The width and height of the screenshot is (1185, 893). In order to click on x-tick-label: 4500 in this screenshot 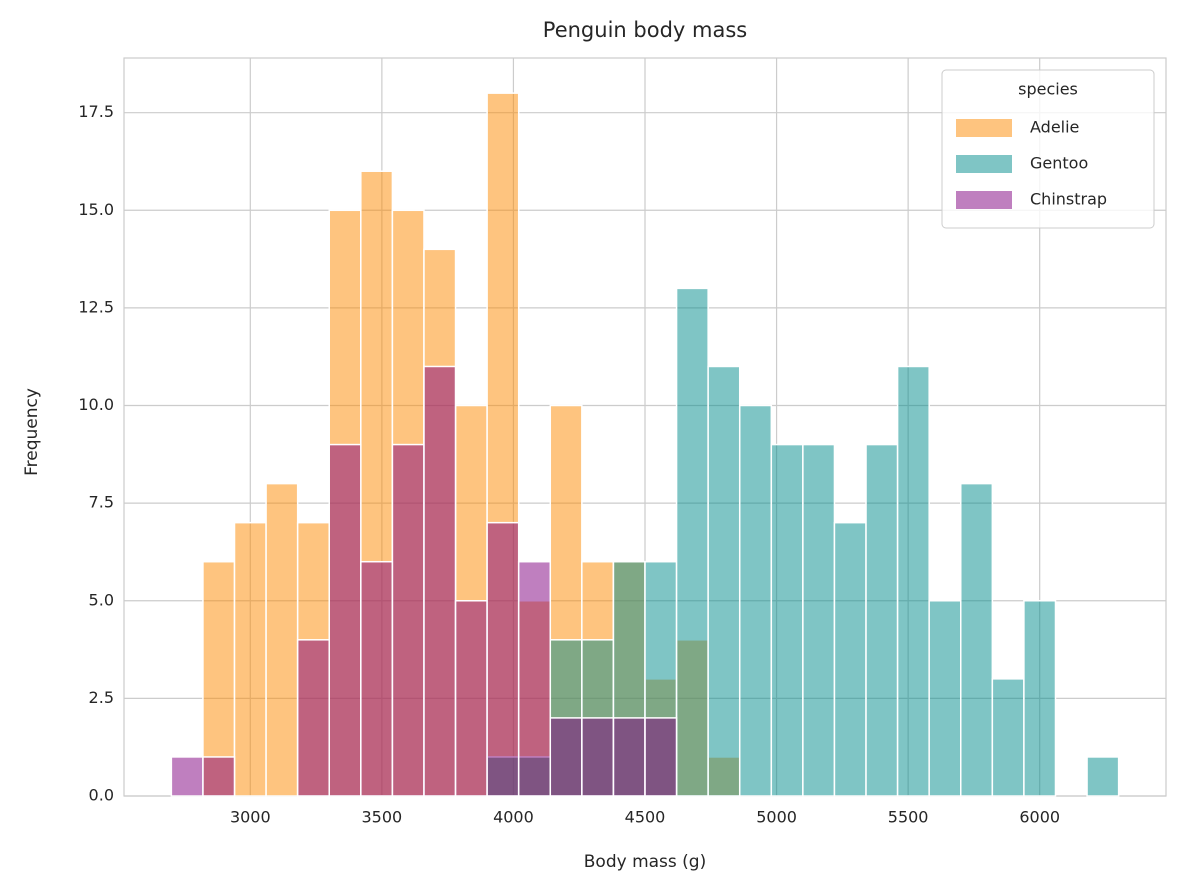, I will do `click(645, 817)`.